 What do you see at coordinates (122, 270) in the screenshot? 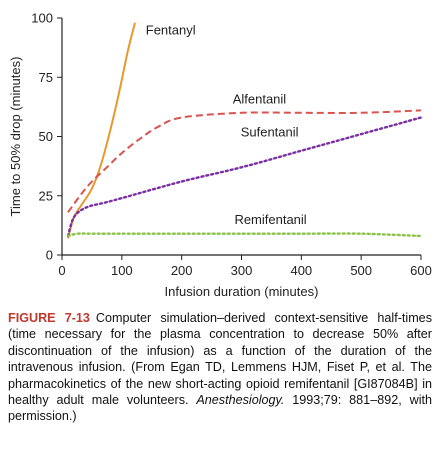
I see `x-tick-label: 100` at bounding box center [122, 270].